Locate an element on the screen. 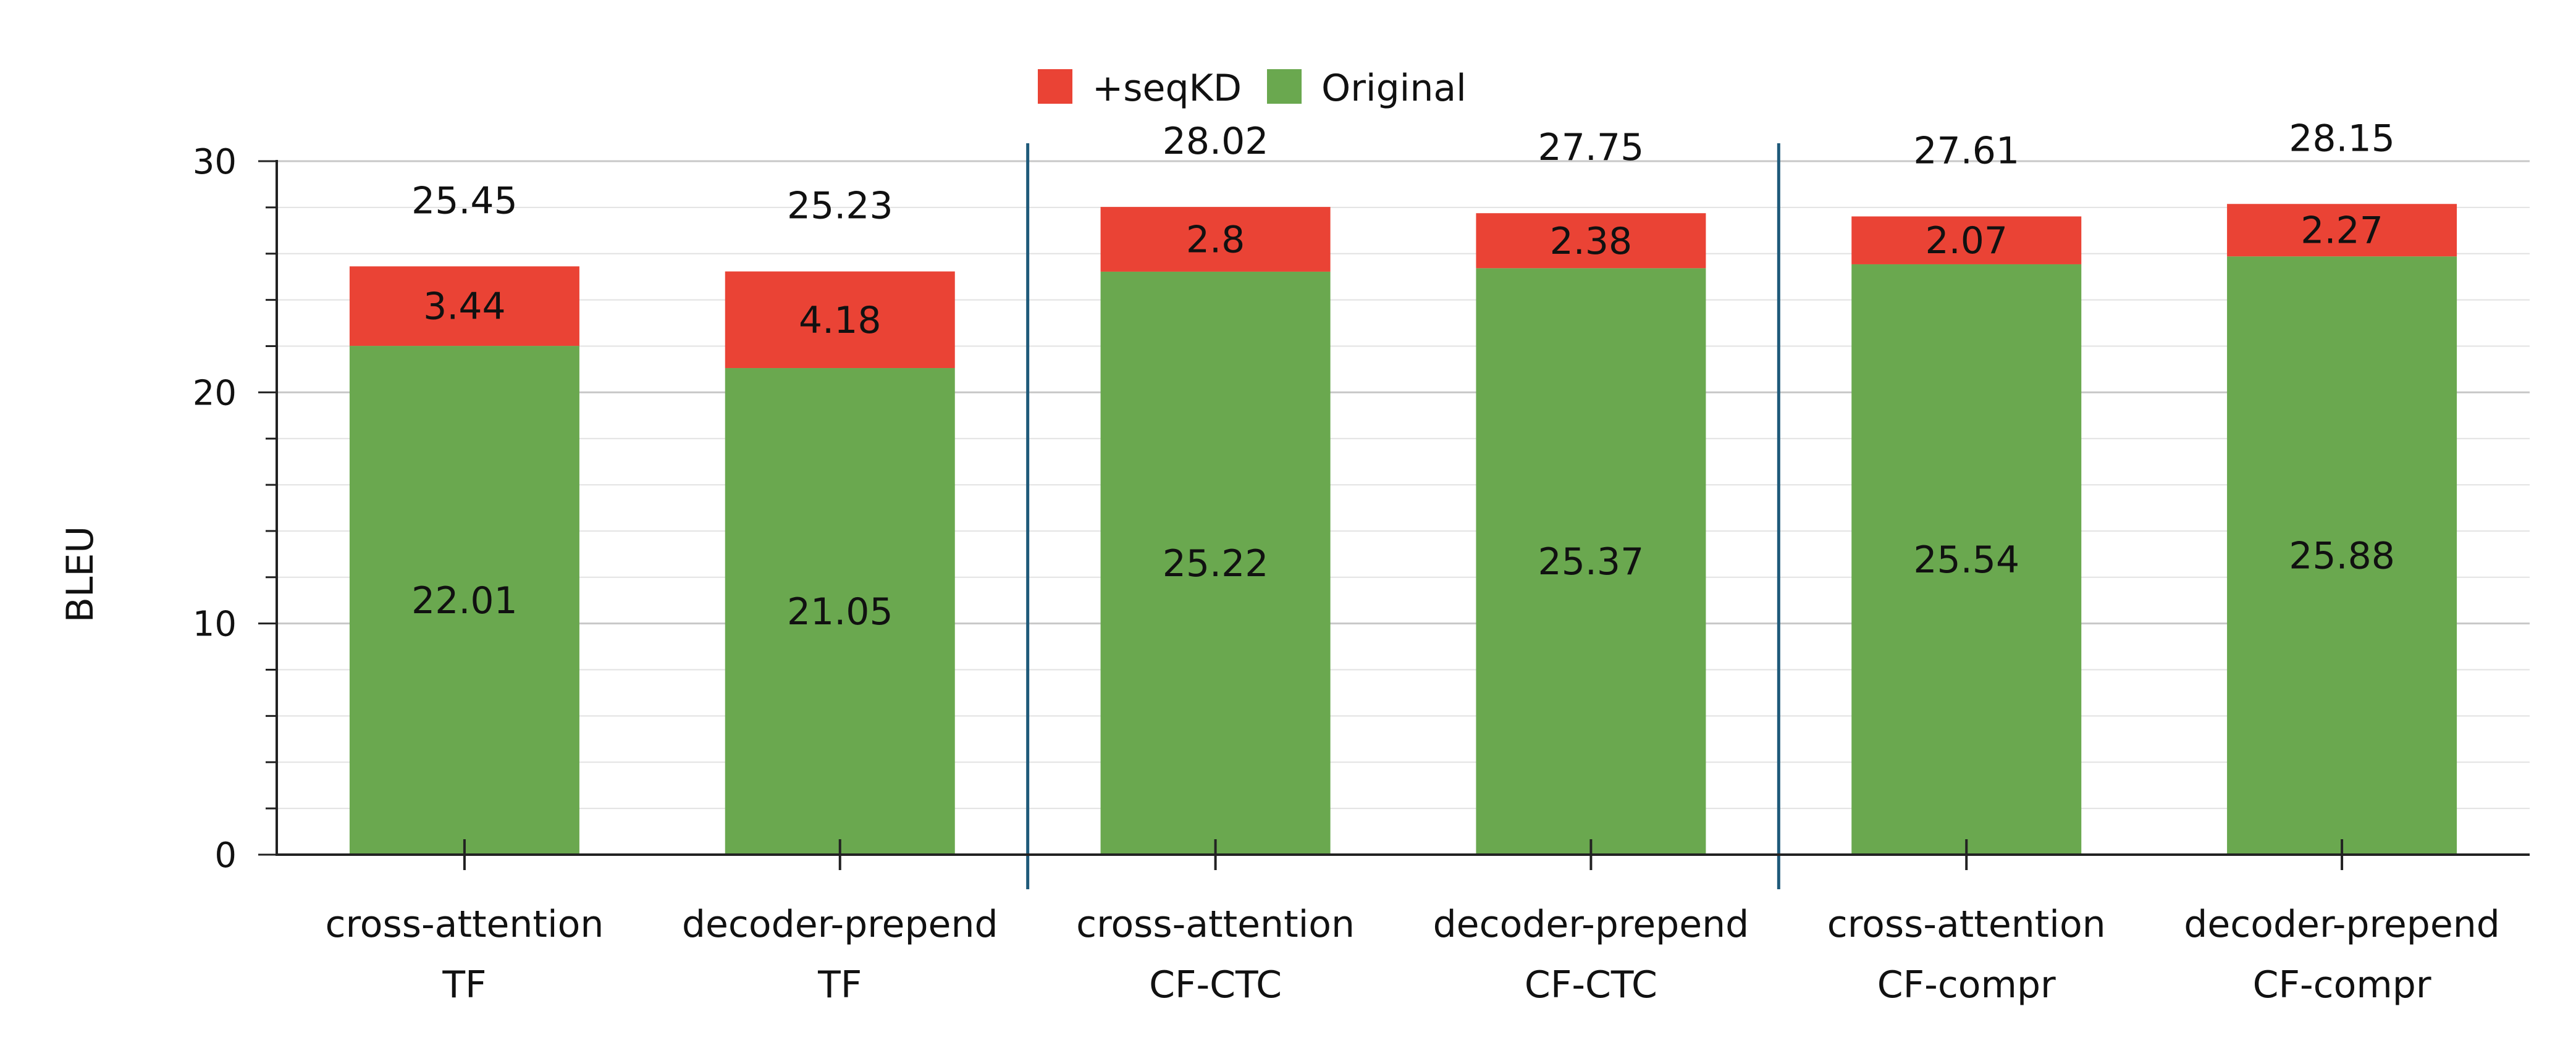 This screenshot has width=2576, height=1064. segment-value-label: 3.44 is located at coordinates (464, 307).